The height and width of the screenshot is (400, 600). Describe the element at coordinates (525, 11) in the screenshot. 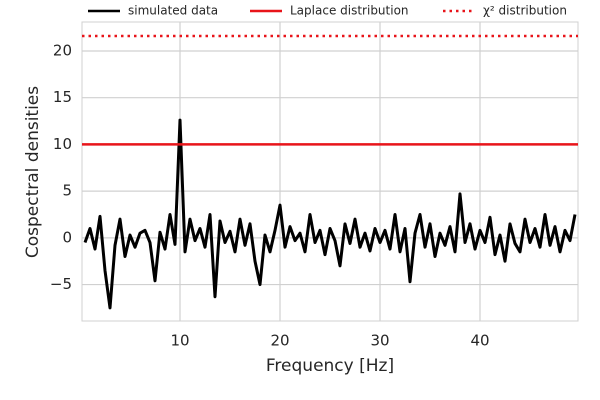

I see `legend-label: χ² distribution` at that location.